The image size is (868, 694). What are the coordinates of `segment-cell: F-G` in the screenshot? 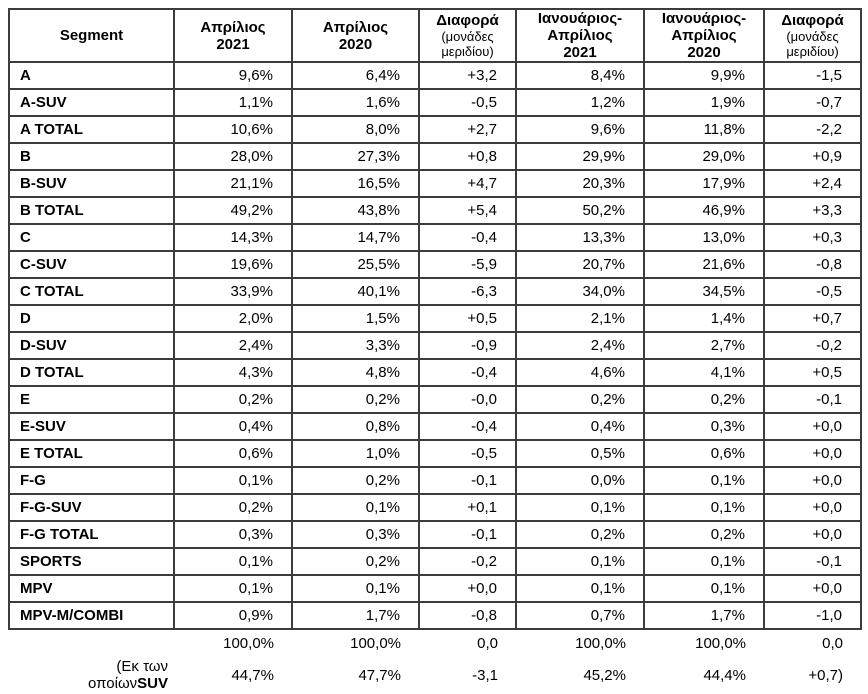 It's located at (91, 480).